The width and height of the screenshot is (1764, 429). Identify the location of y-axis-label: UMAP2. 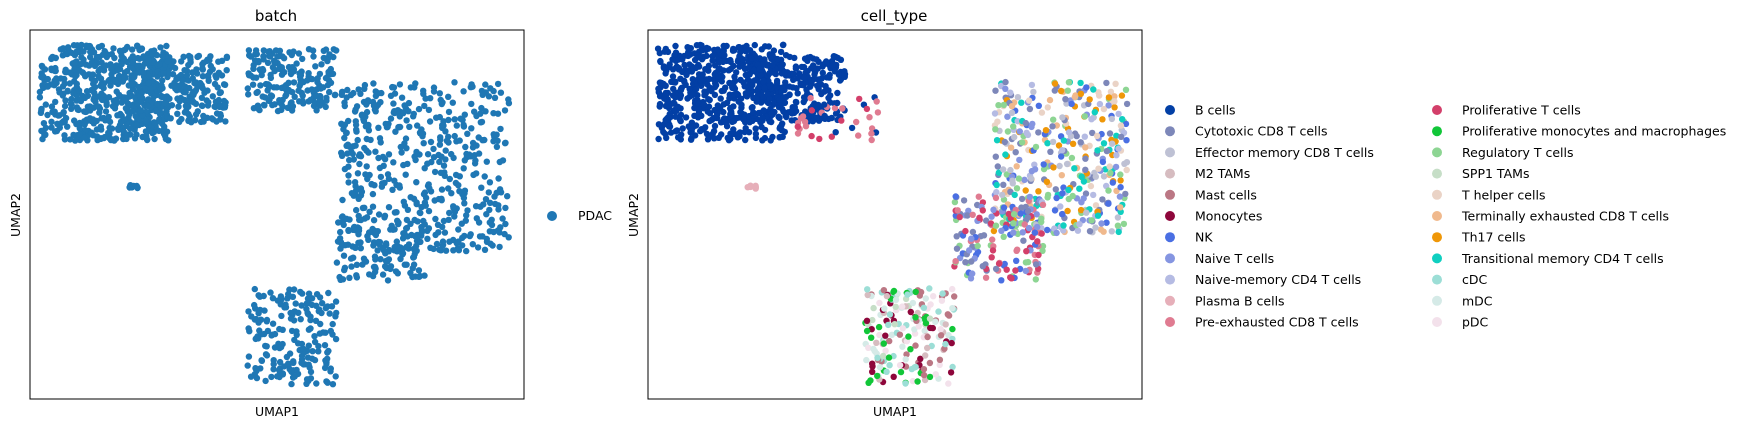
(15, 215).